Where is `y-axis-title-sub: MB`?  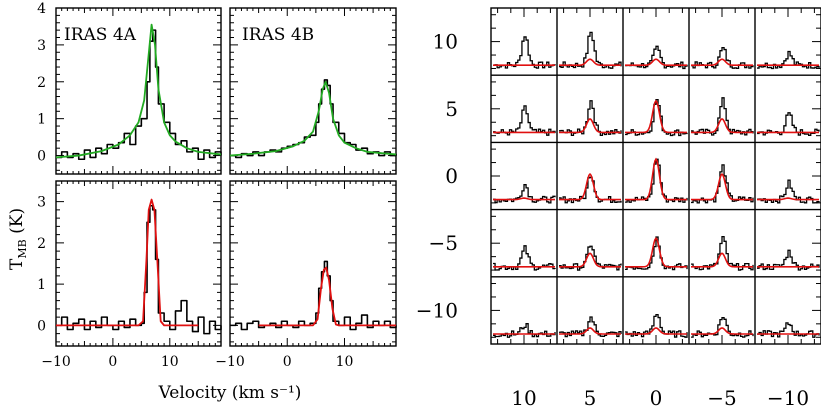
y-axis-title-sub: MB is located at coordinates (22, 248).